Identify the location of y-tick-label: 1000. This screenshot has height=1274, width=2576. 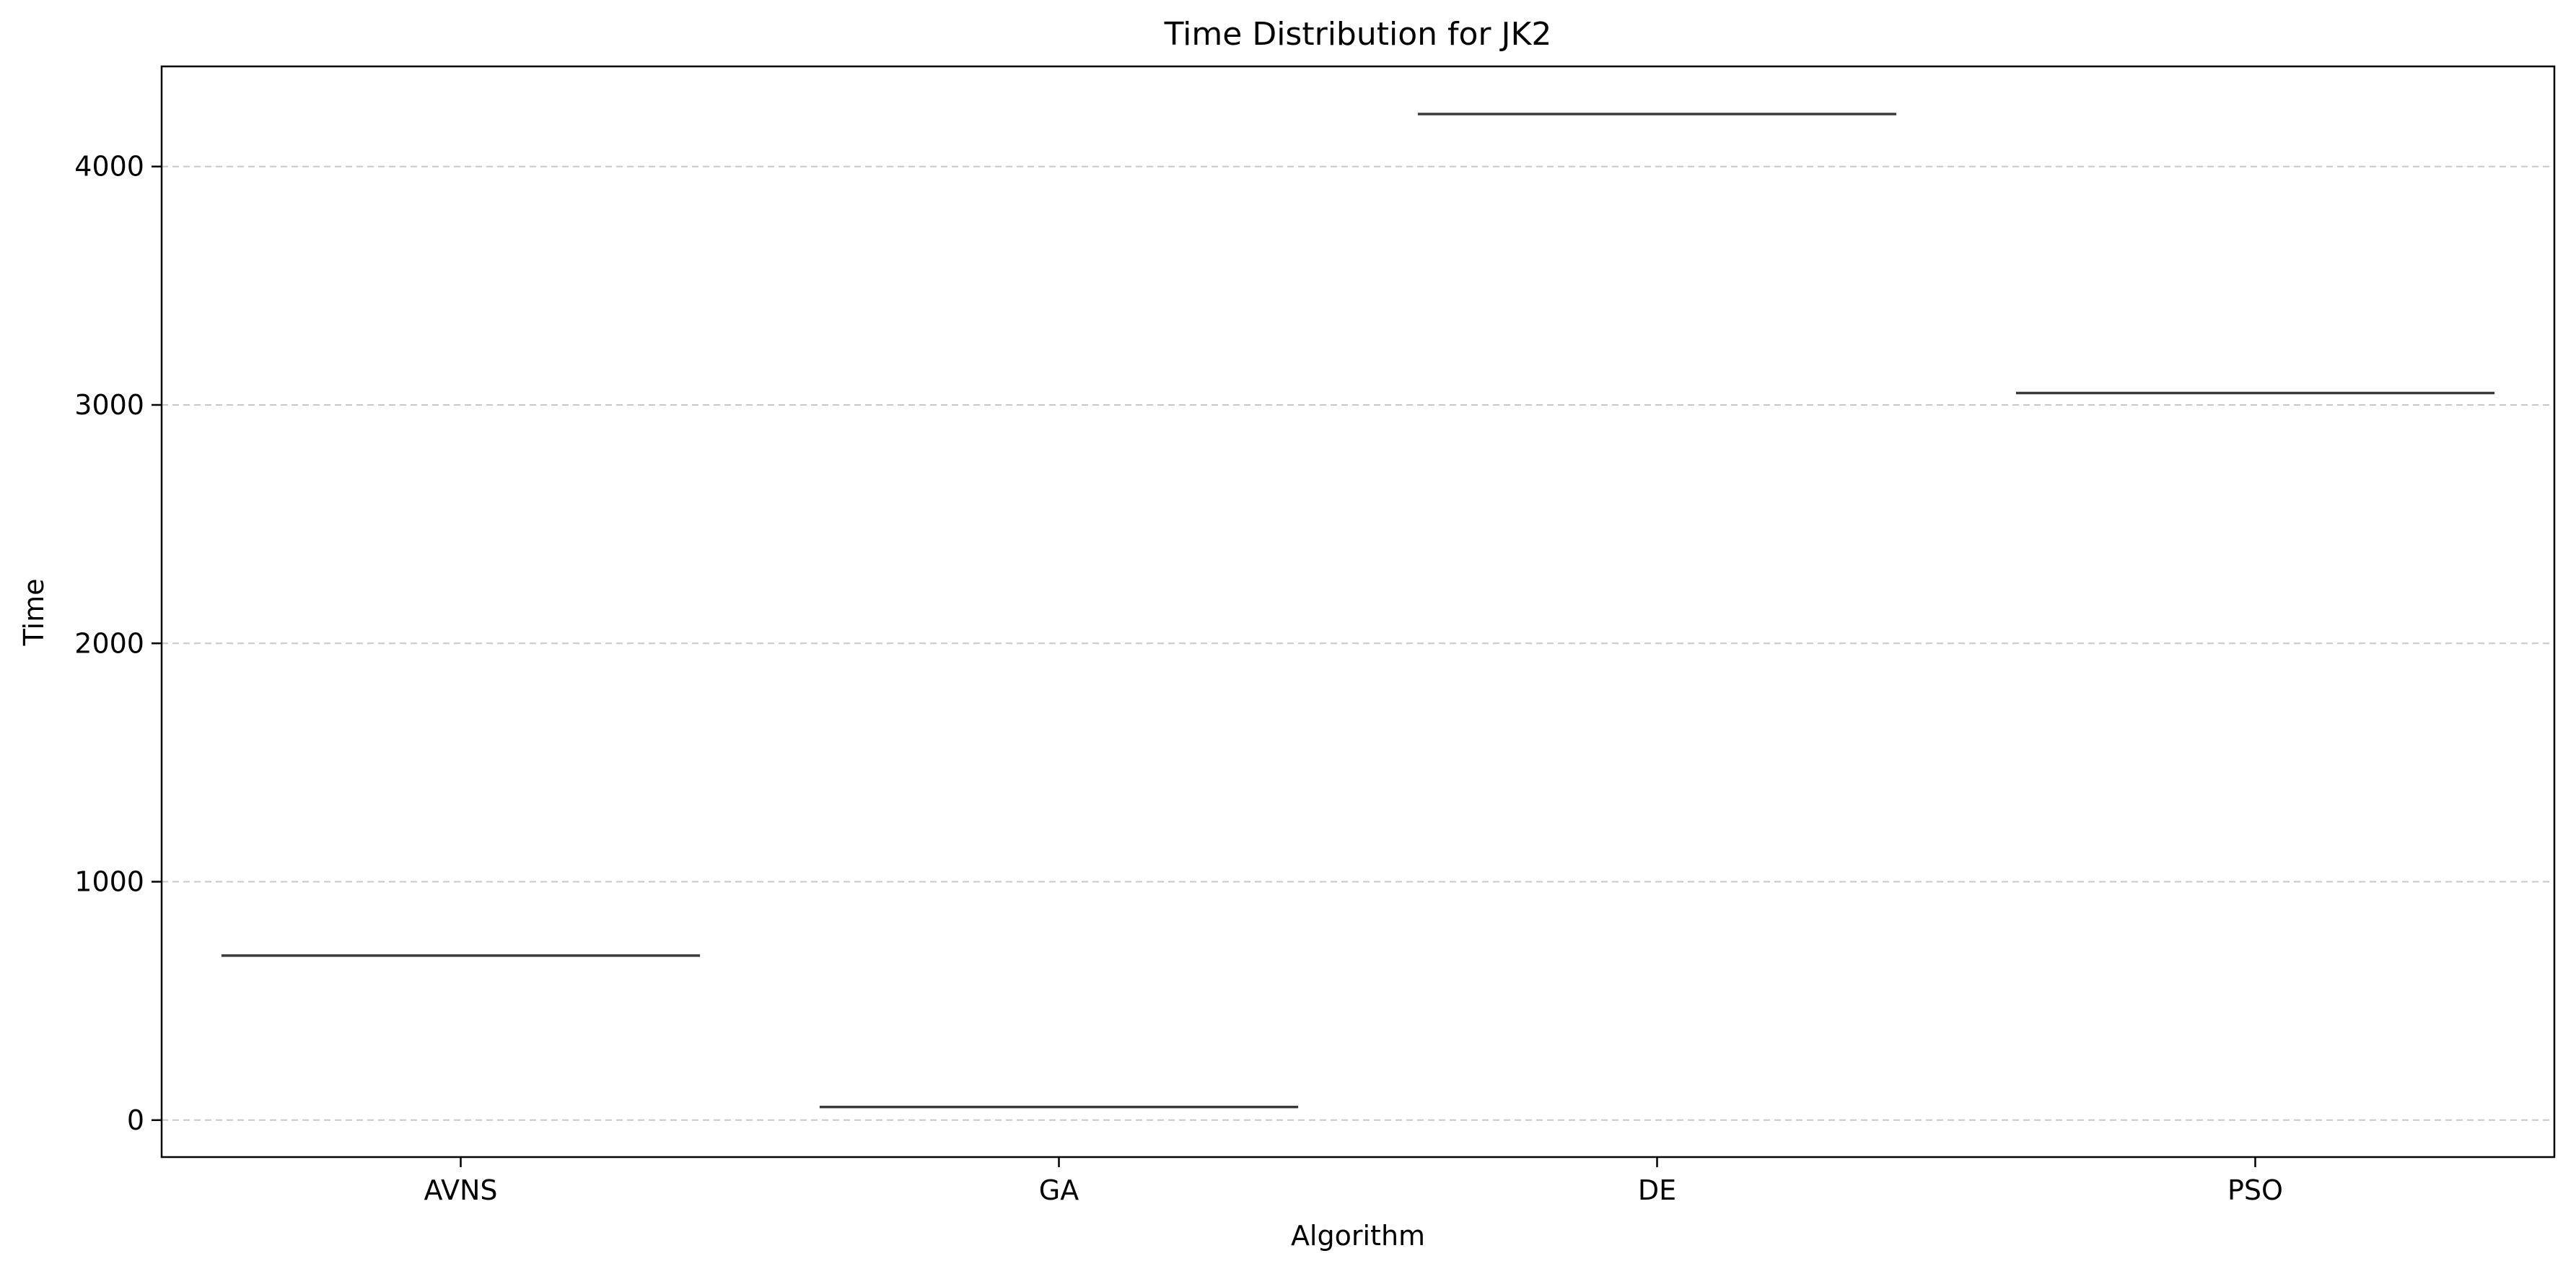
(109, 882).